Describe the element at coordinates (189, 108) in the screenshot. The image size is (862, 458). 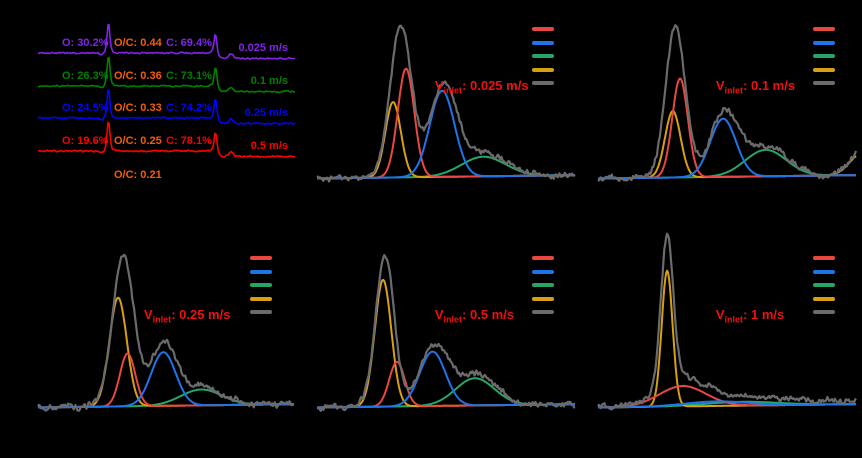
I see `c-percent-label: C: 74.2%` at that location.